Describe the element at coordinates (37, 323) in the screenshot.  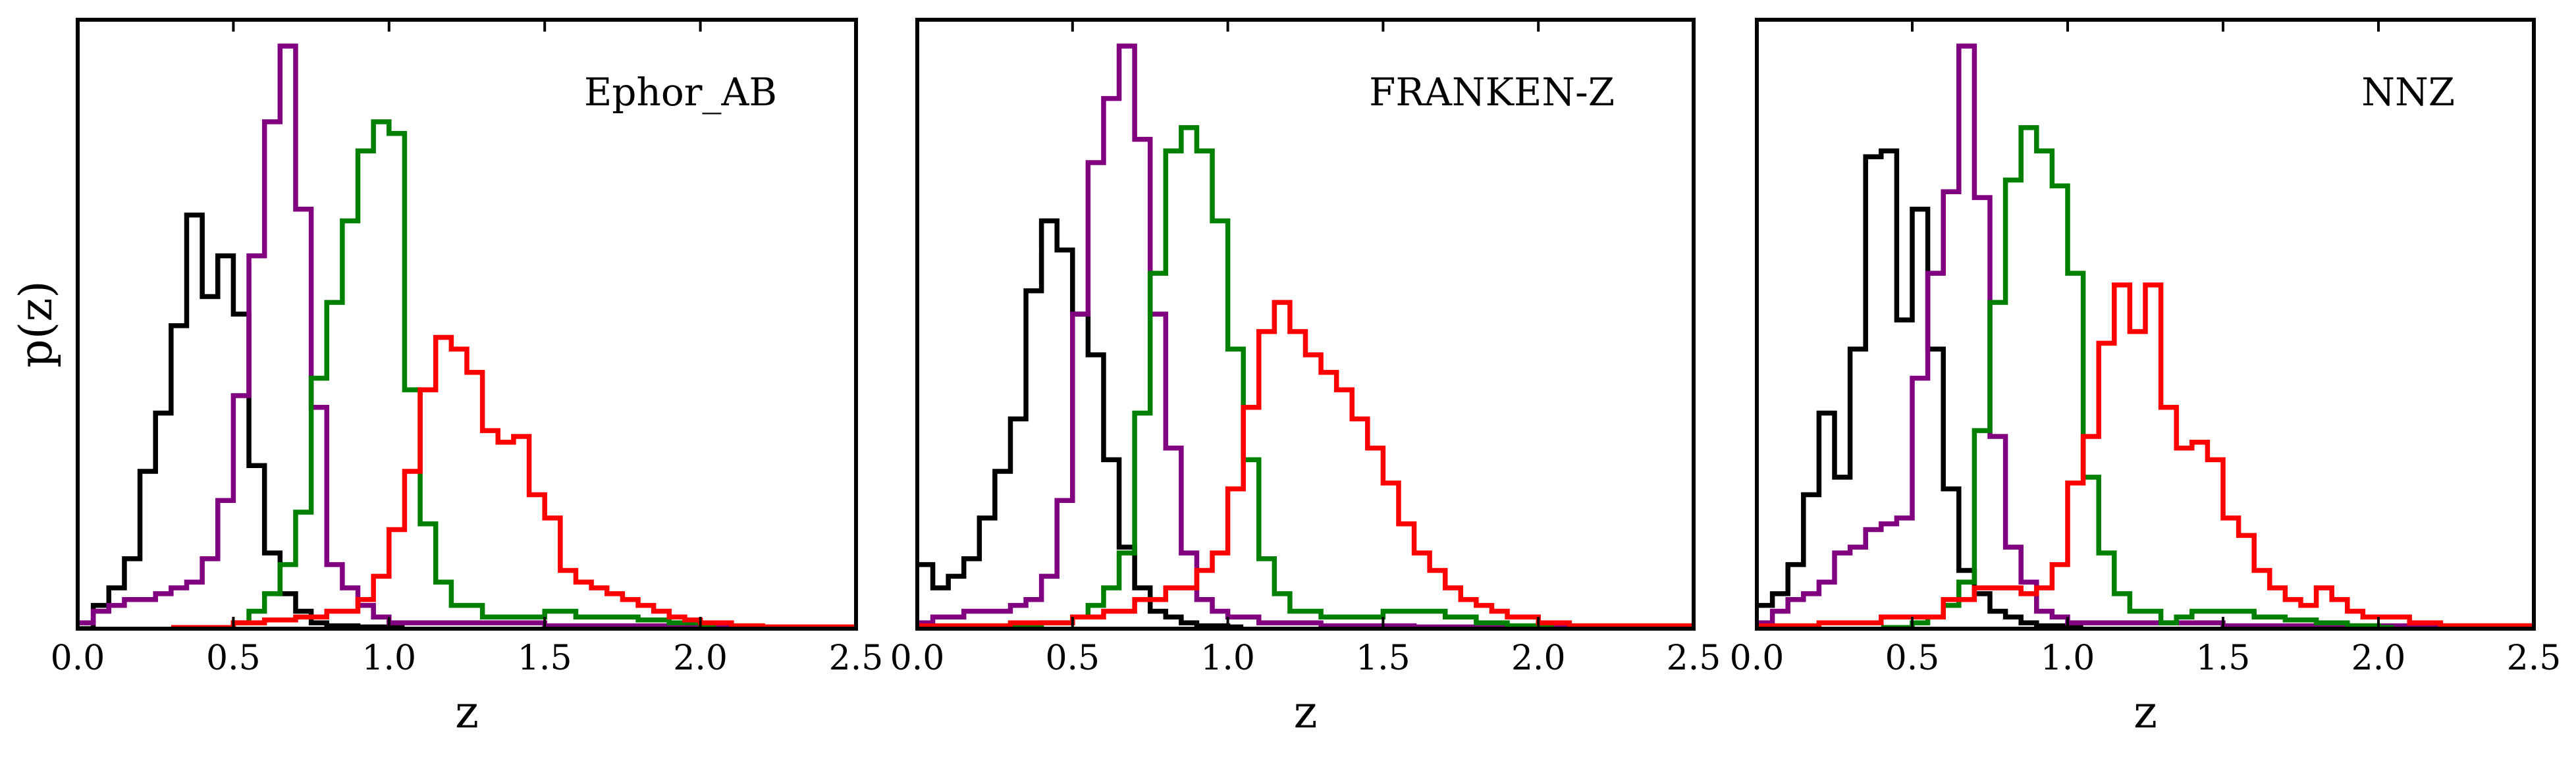
I see `y-axis-label: p(z)` at that location.